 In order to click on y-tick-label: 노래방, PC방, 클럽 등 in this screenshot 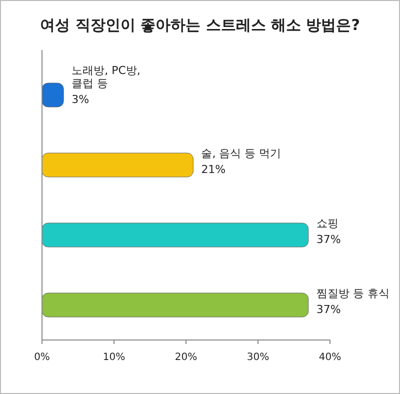, I will do `click(106, 77)`.